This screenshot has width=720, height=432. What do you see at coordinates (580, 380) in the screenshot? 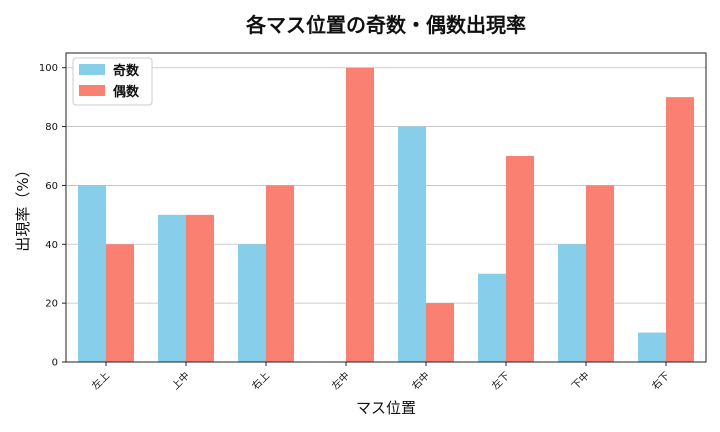
I see `x-tick-label: 下中` at bounding box center [580, 380].